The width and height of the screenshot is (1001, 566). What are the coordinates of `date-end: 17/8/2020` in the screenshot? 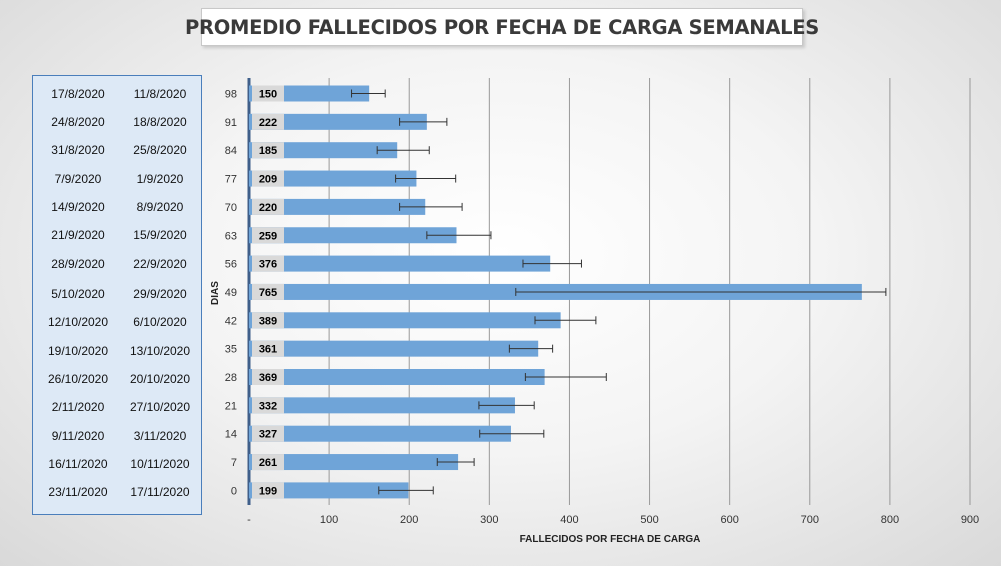 It's located at (78, 93).